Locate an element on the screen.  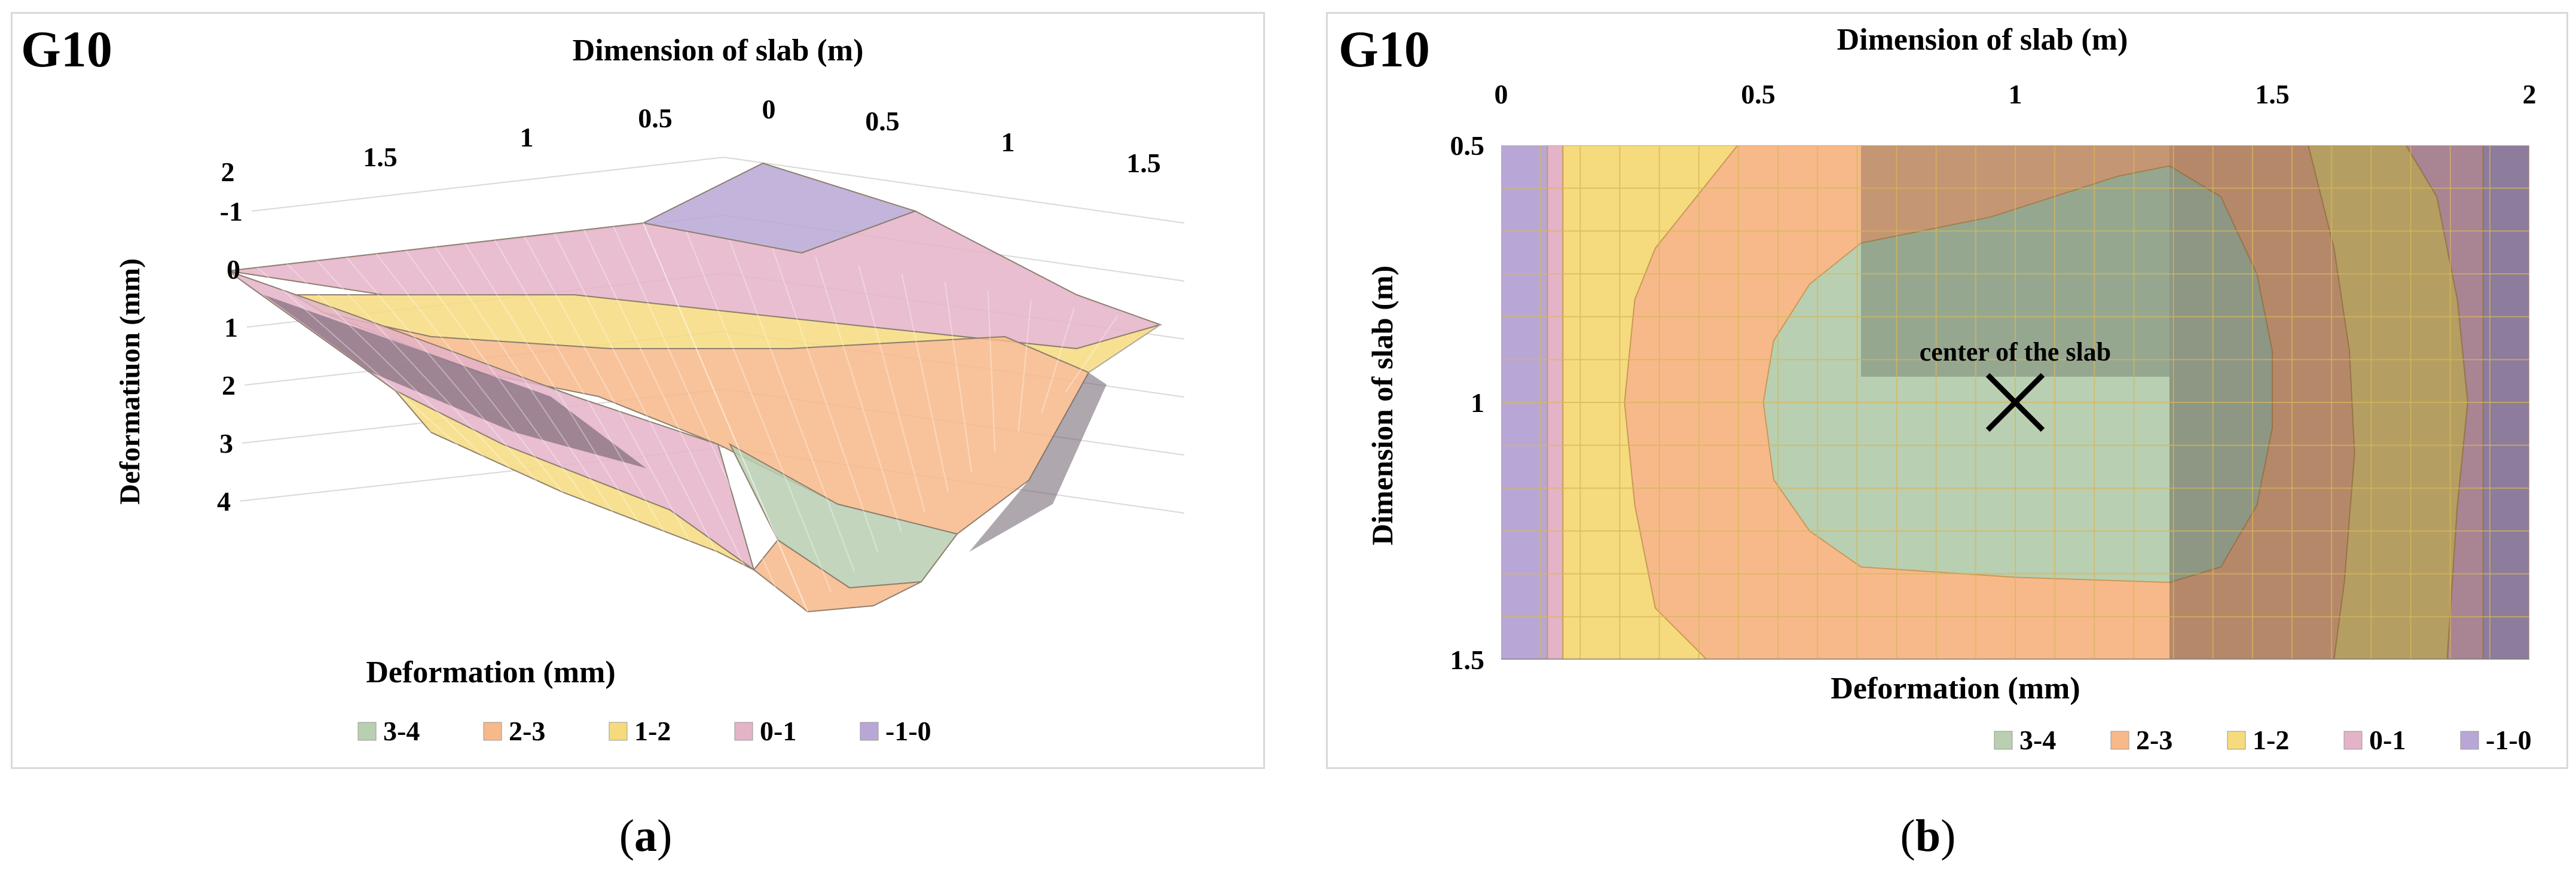
z-tick-label: 2 is located at coordinates (229, 385).